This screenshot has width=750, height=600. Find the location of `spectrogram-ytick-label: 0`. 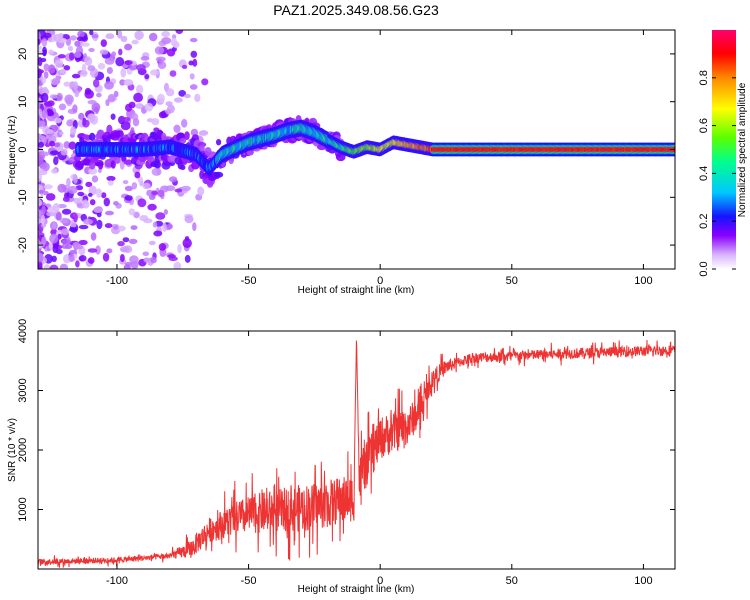

spectrogram-ytick-label: 0 is located at coordinates (23, 149).